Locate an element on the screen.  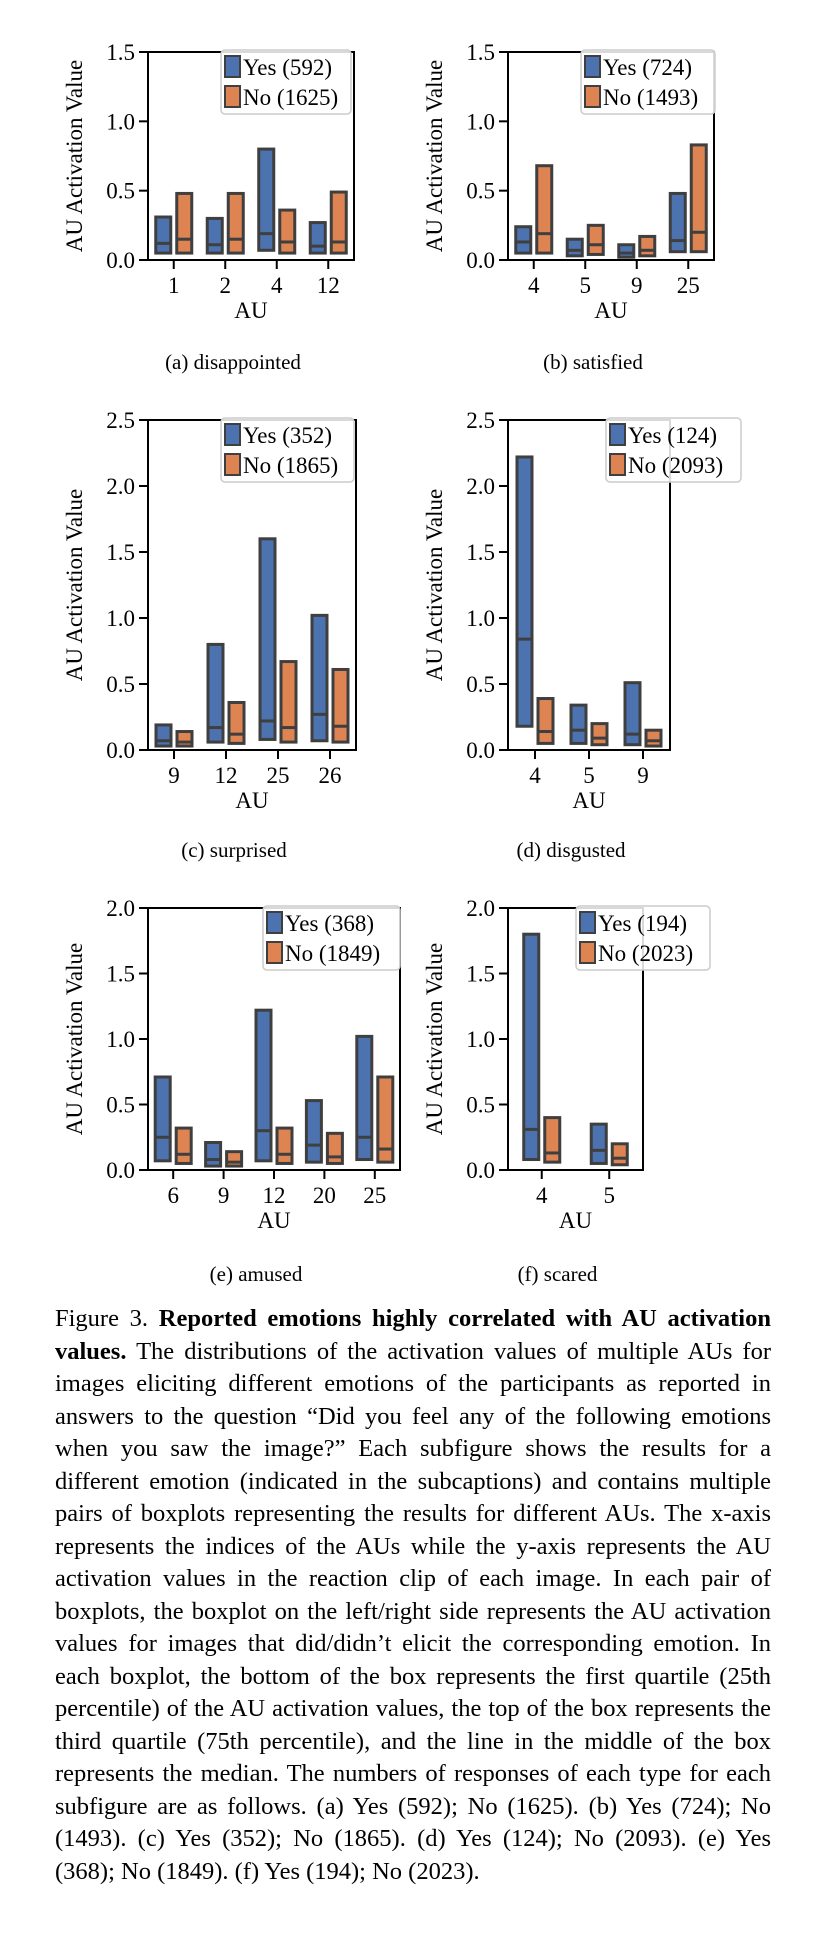
legend-entry: Yes (724) is located at coordinates (647, 67).